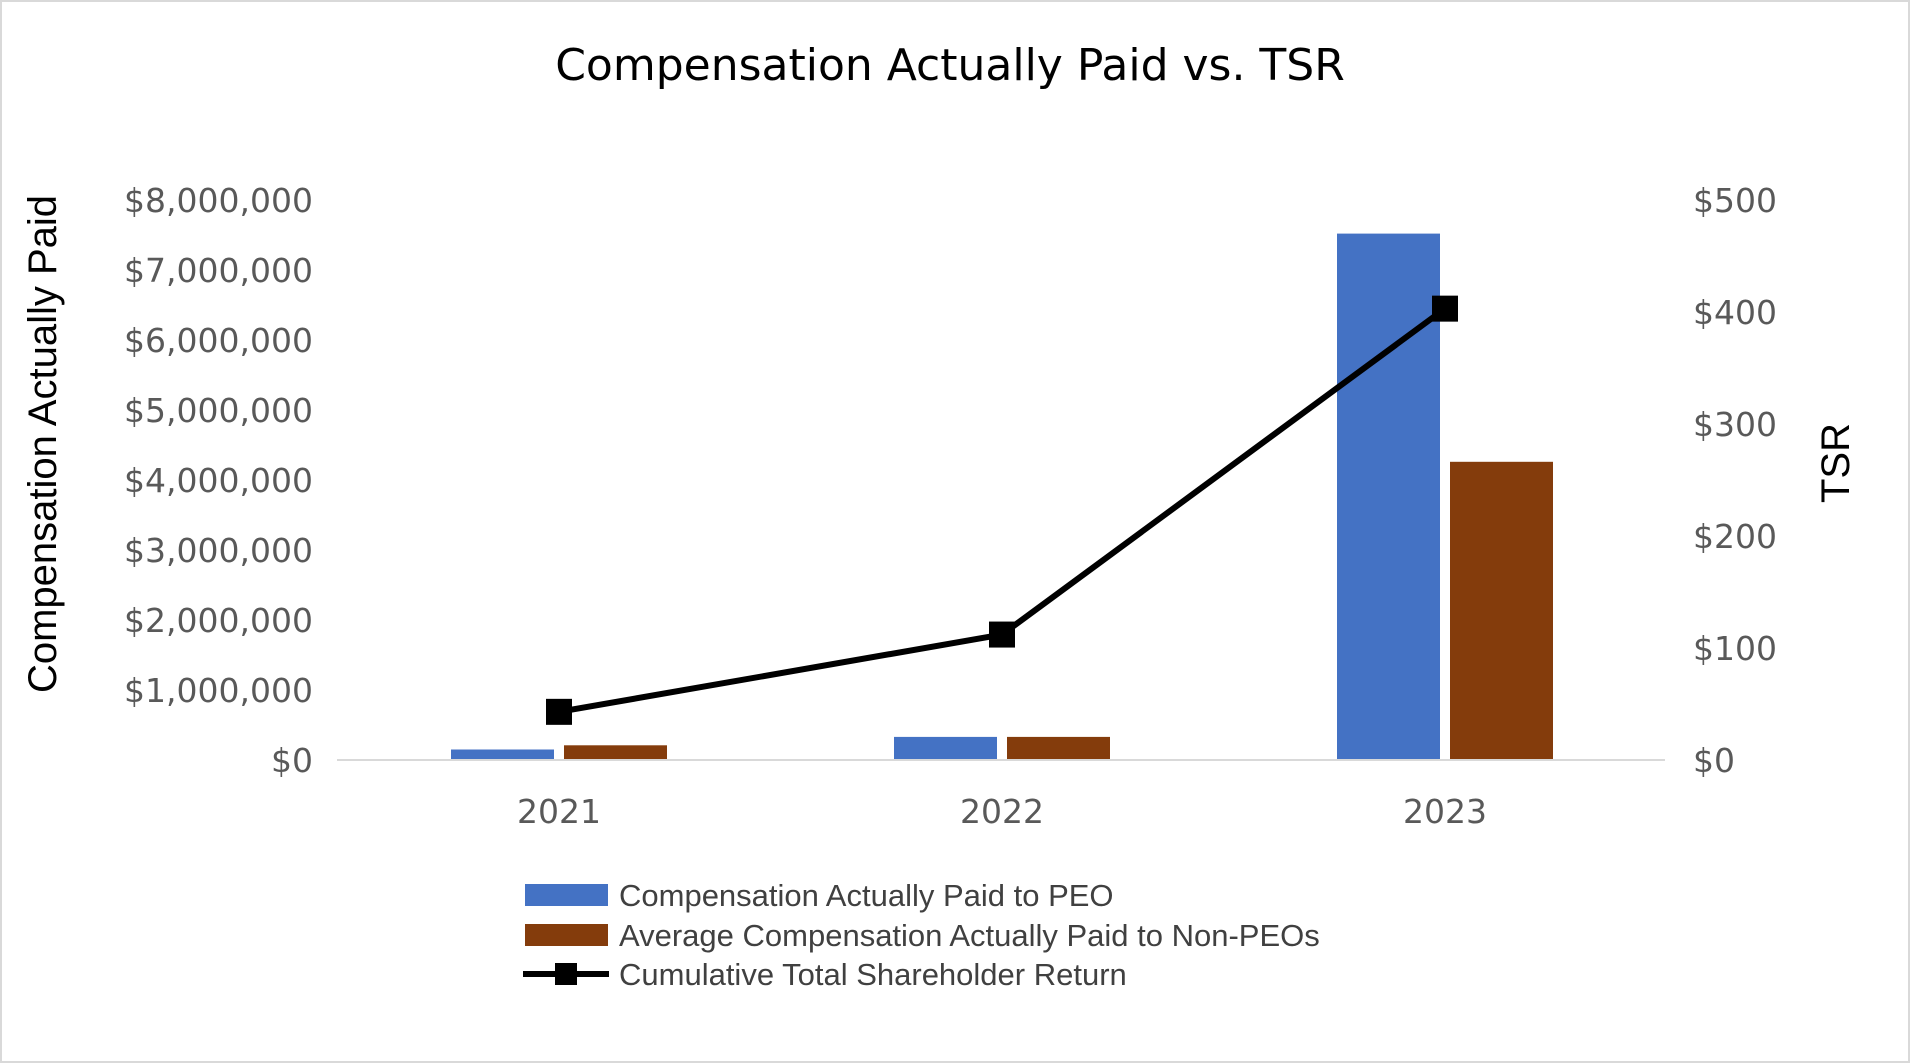 The width and height of the screenshot is (1910, 1063). Describe the element at coordinates (1735, 480) in the screenshot. I see `y2-ticks-group: $0 $100 $200 $300 $400 $500` at that location.